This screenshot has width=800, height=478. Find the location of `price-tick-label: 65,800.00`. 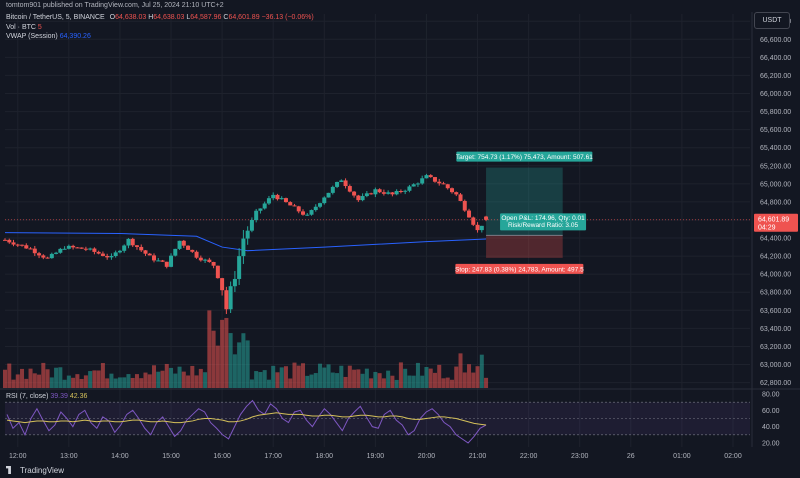

price-tick-label: 65,800.00 is located at coordinates (775, 112).